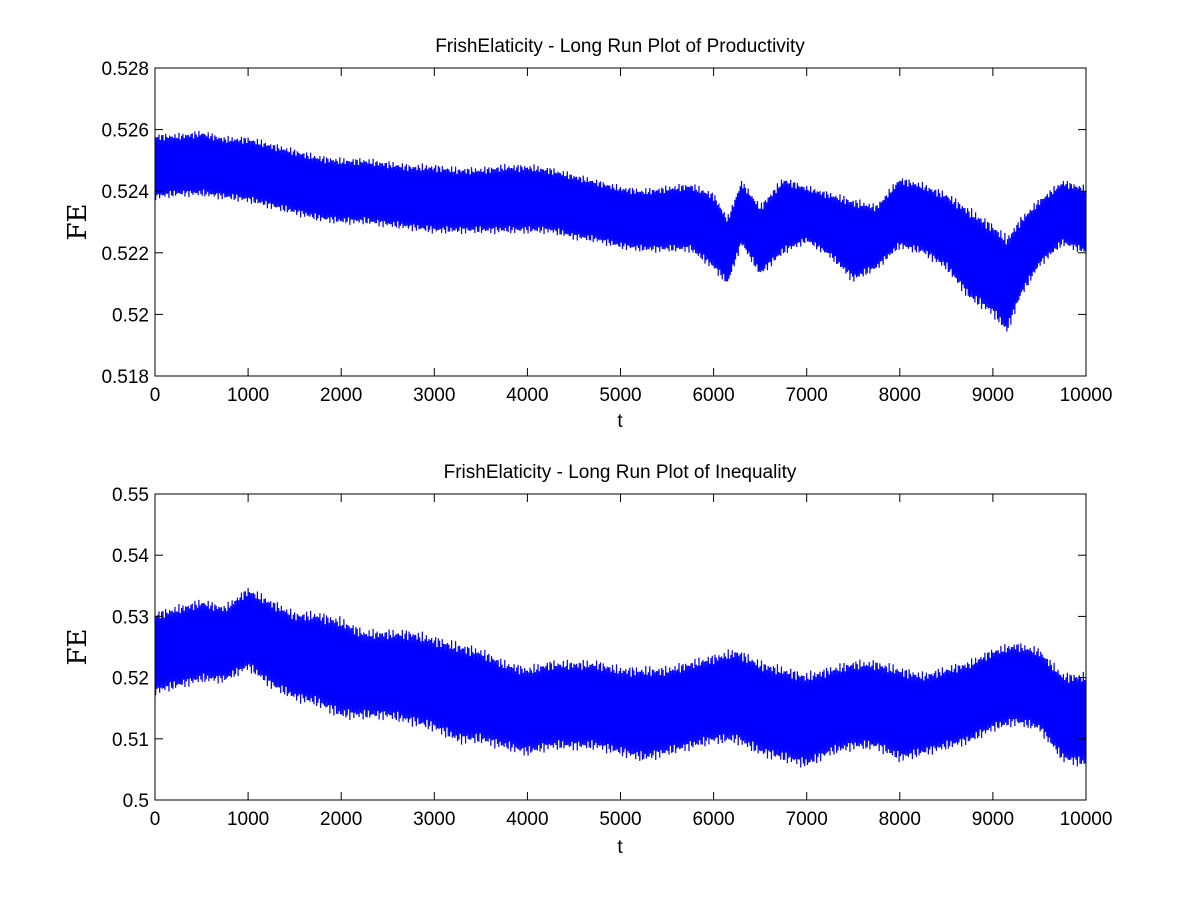 This screenshot has width=1200, height=905. I want to click on inequality-y-tick-label: 0.51, so click(130, 740).